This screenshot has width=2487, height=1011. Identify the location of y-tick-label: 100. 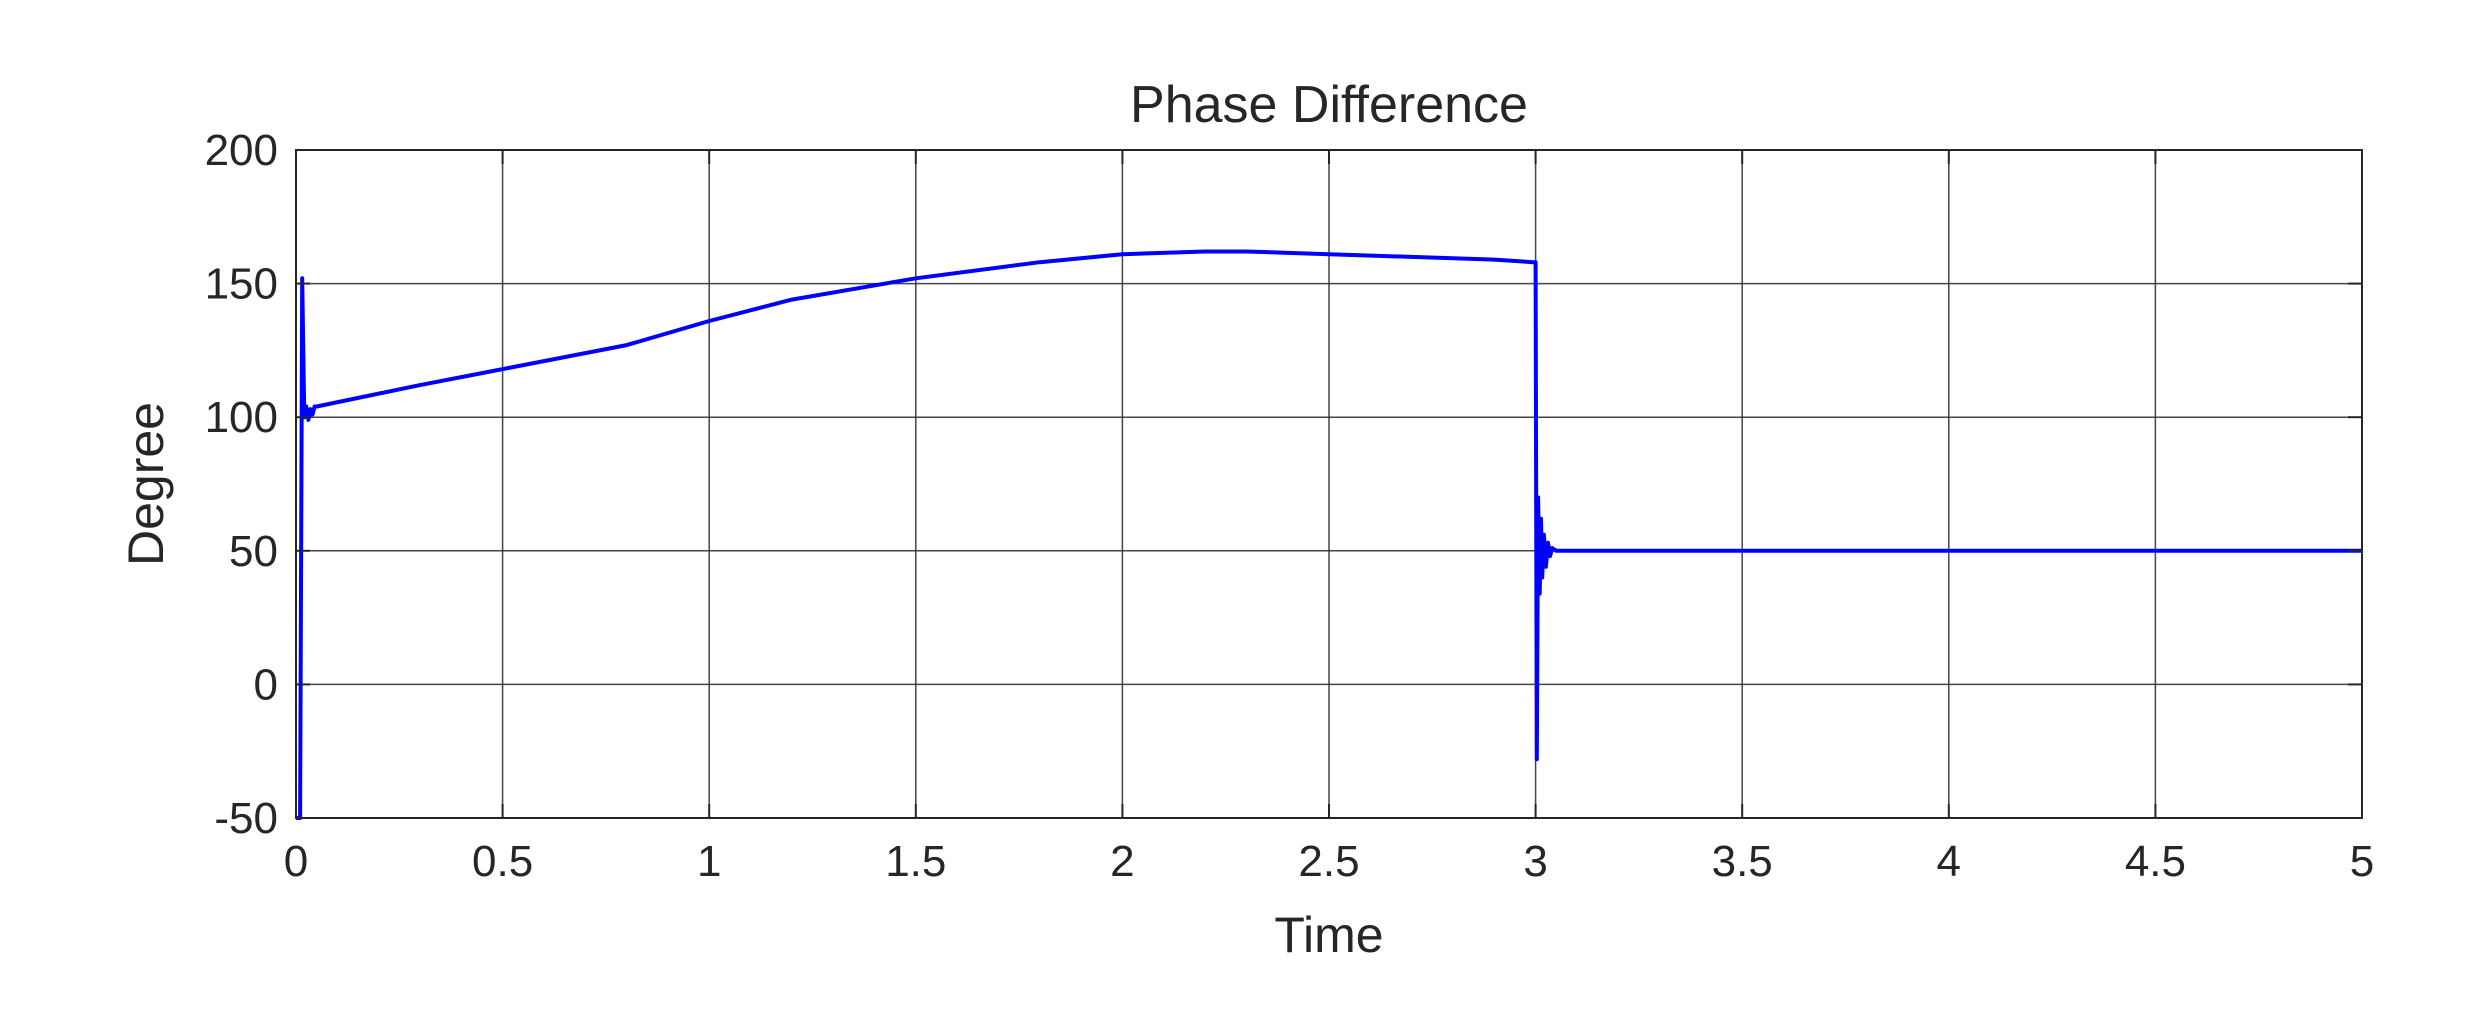
(241, 417).